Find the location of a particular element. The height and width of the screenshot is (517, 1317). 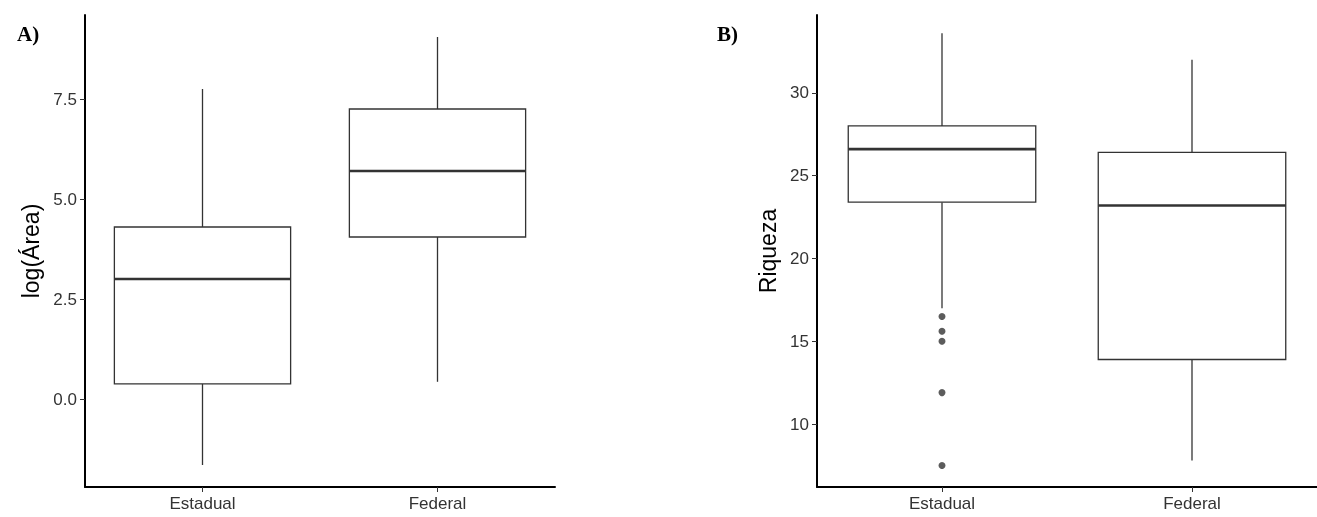

y-axis-title: Riqueza is located at coordinates (767, 251).